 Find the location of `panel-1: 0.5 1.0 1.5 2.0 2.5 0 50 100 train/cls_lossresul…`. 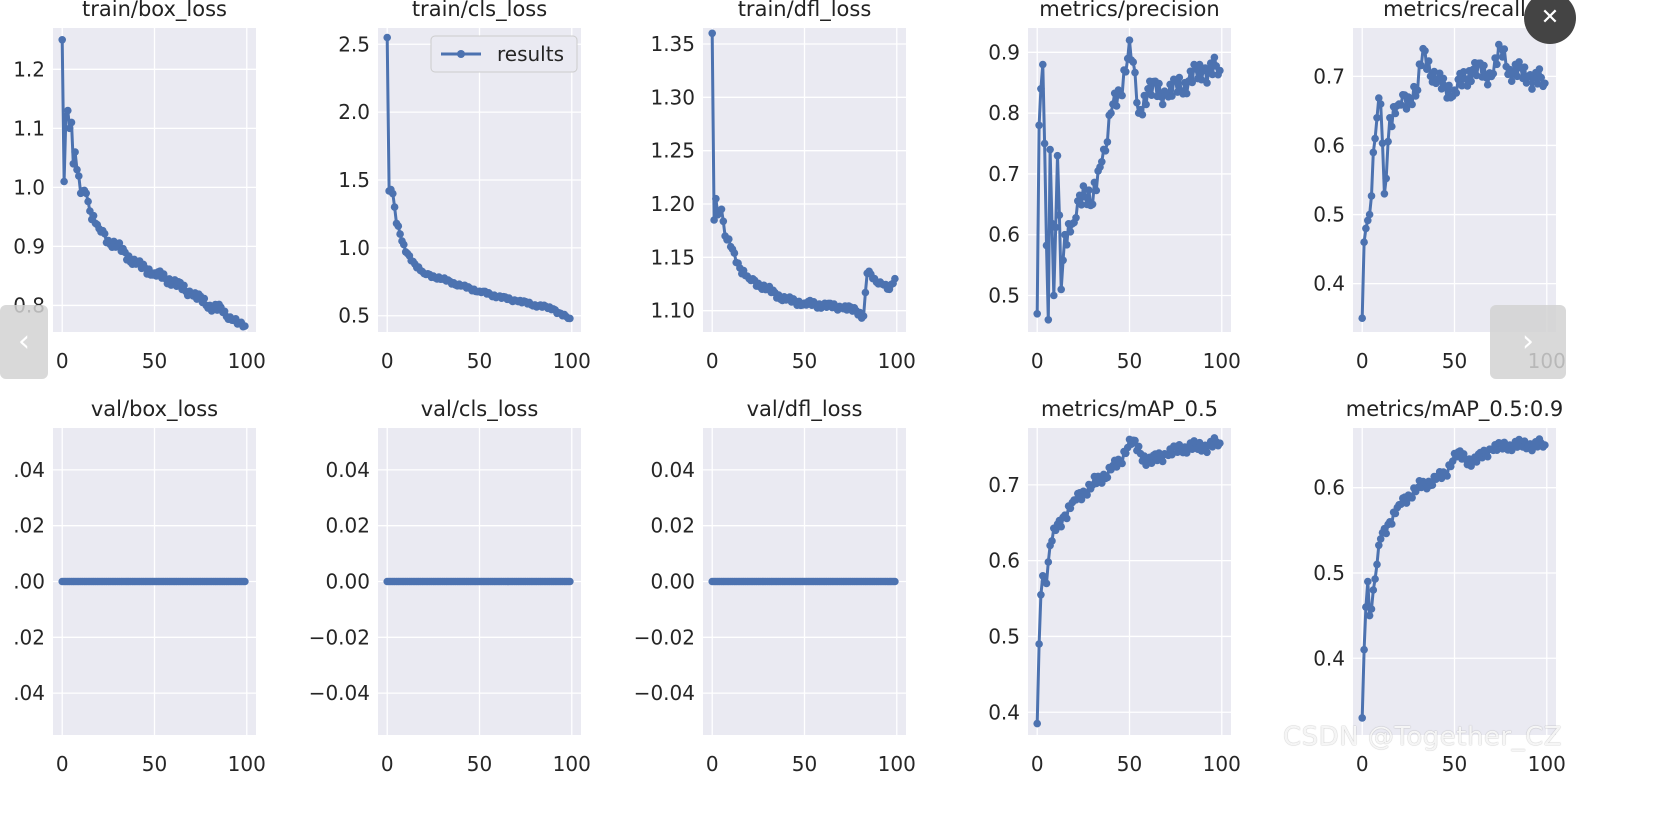

panel-1: 0.5 1.0 1.5 2.0 2.5 0 50 100 train/cls_lossresul… is located at coordinates (464, 186).